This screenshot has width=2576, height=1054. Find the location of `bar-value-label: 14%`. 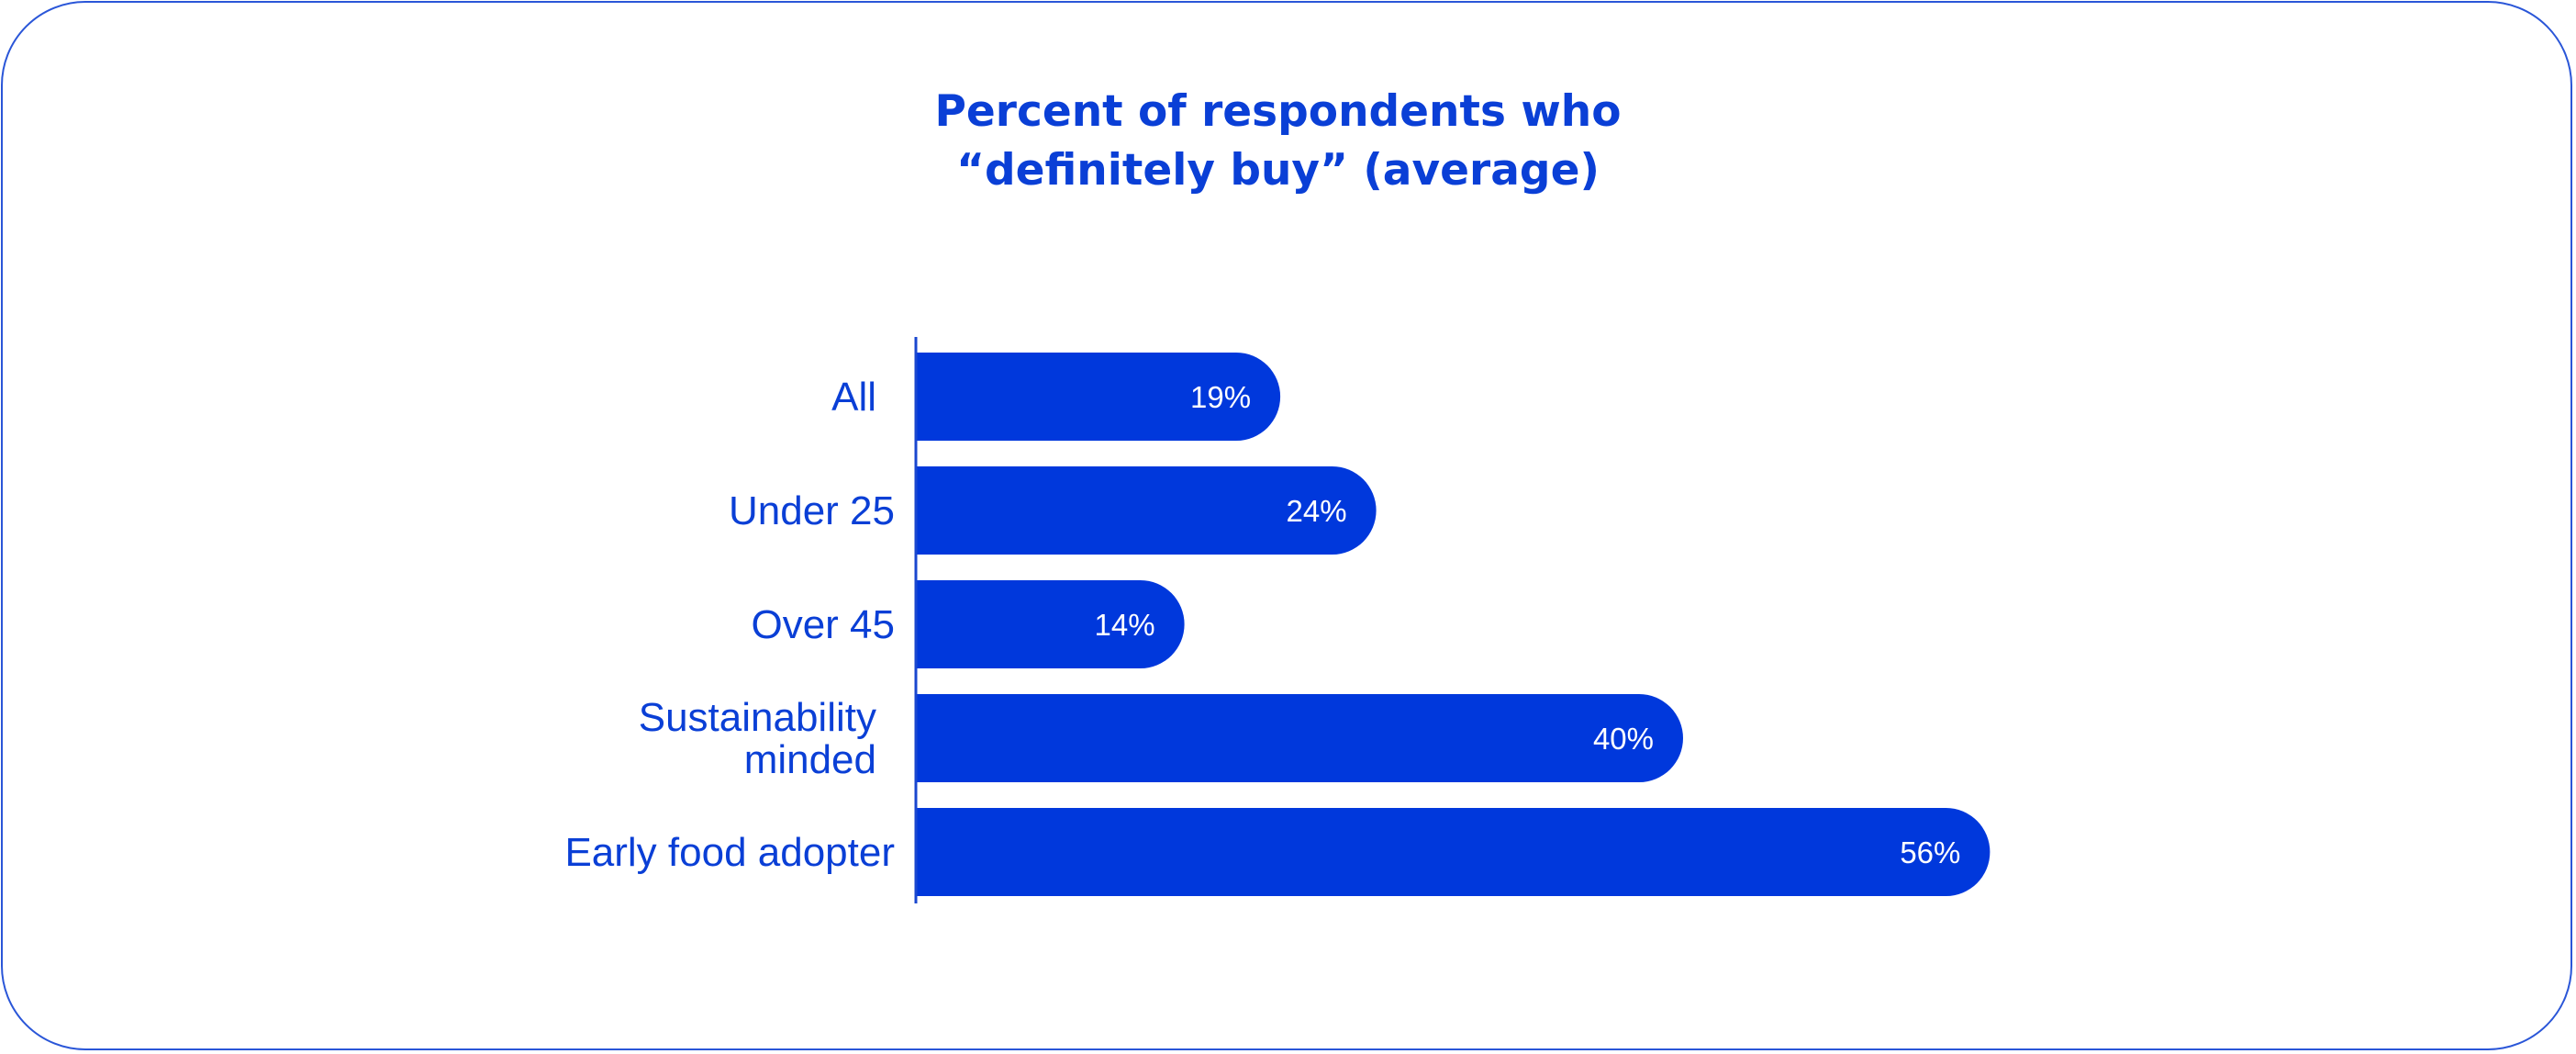

bar-value-label: 14% is located at coordinates (1125, 625).